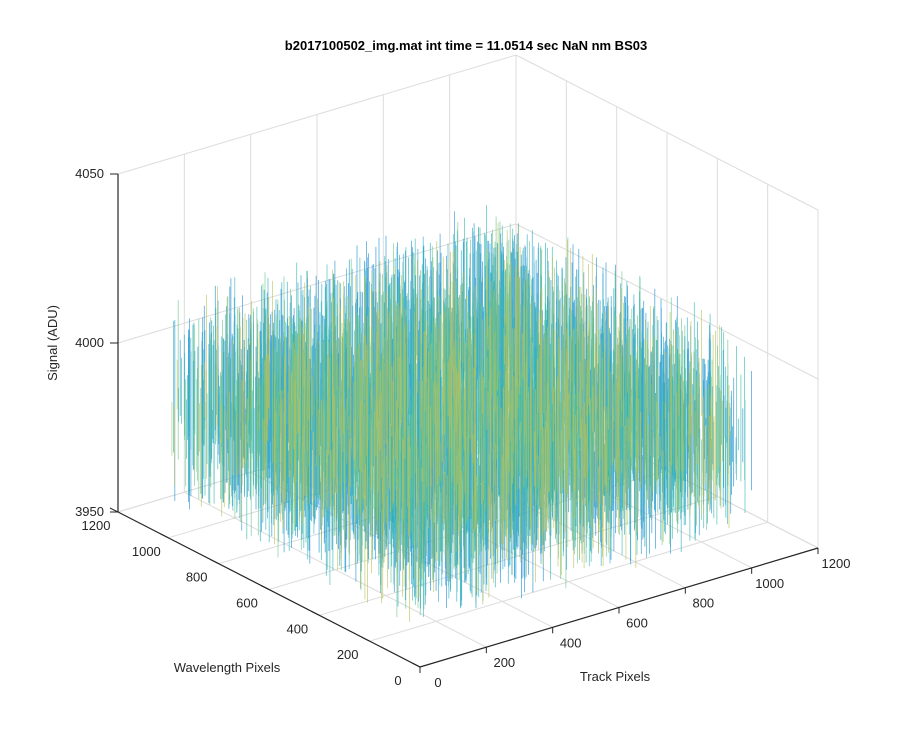  What do you see at coordinates (297, 628) in the screenshot?
I see `y-tick-label: 400` at bounding box center [297, 628].